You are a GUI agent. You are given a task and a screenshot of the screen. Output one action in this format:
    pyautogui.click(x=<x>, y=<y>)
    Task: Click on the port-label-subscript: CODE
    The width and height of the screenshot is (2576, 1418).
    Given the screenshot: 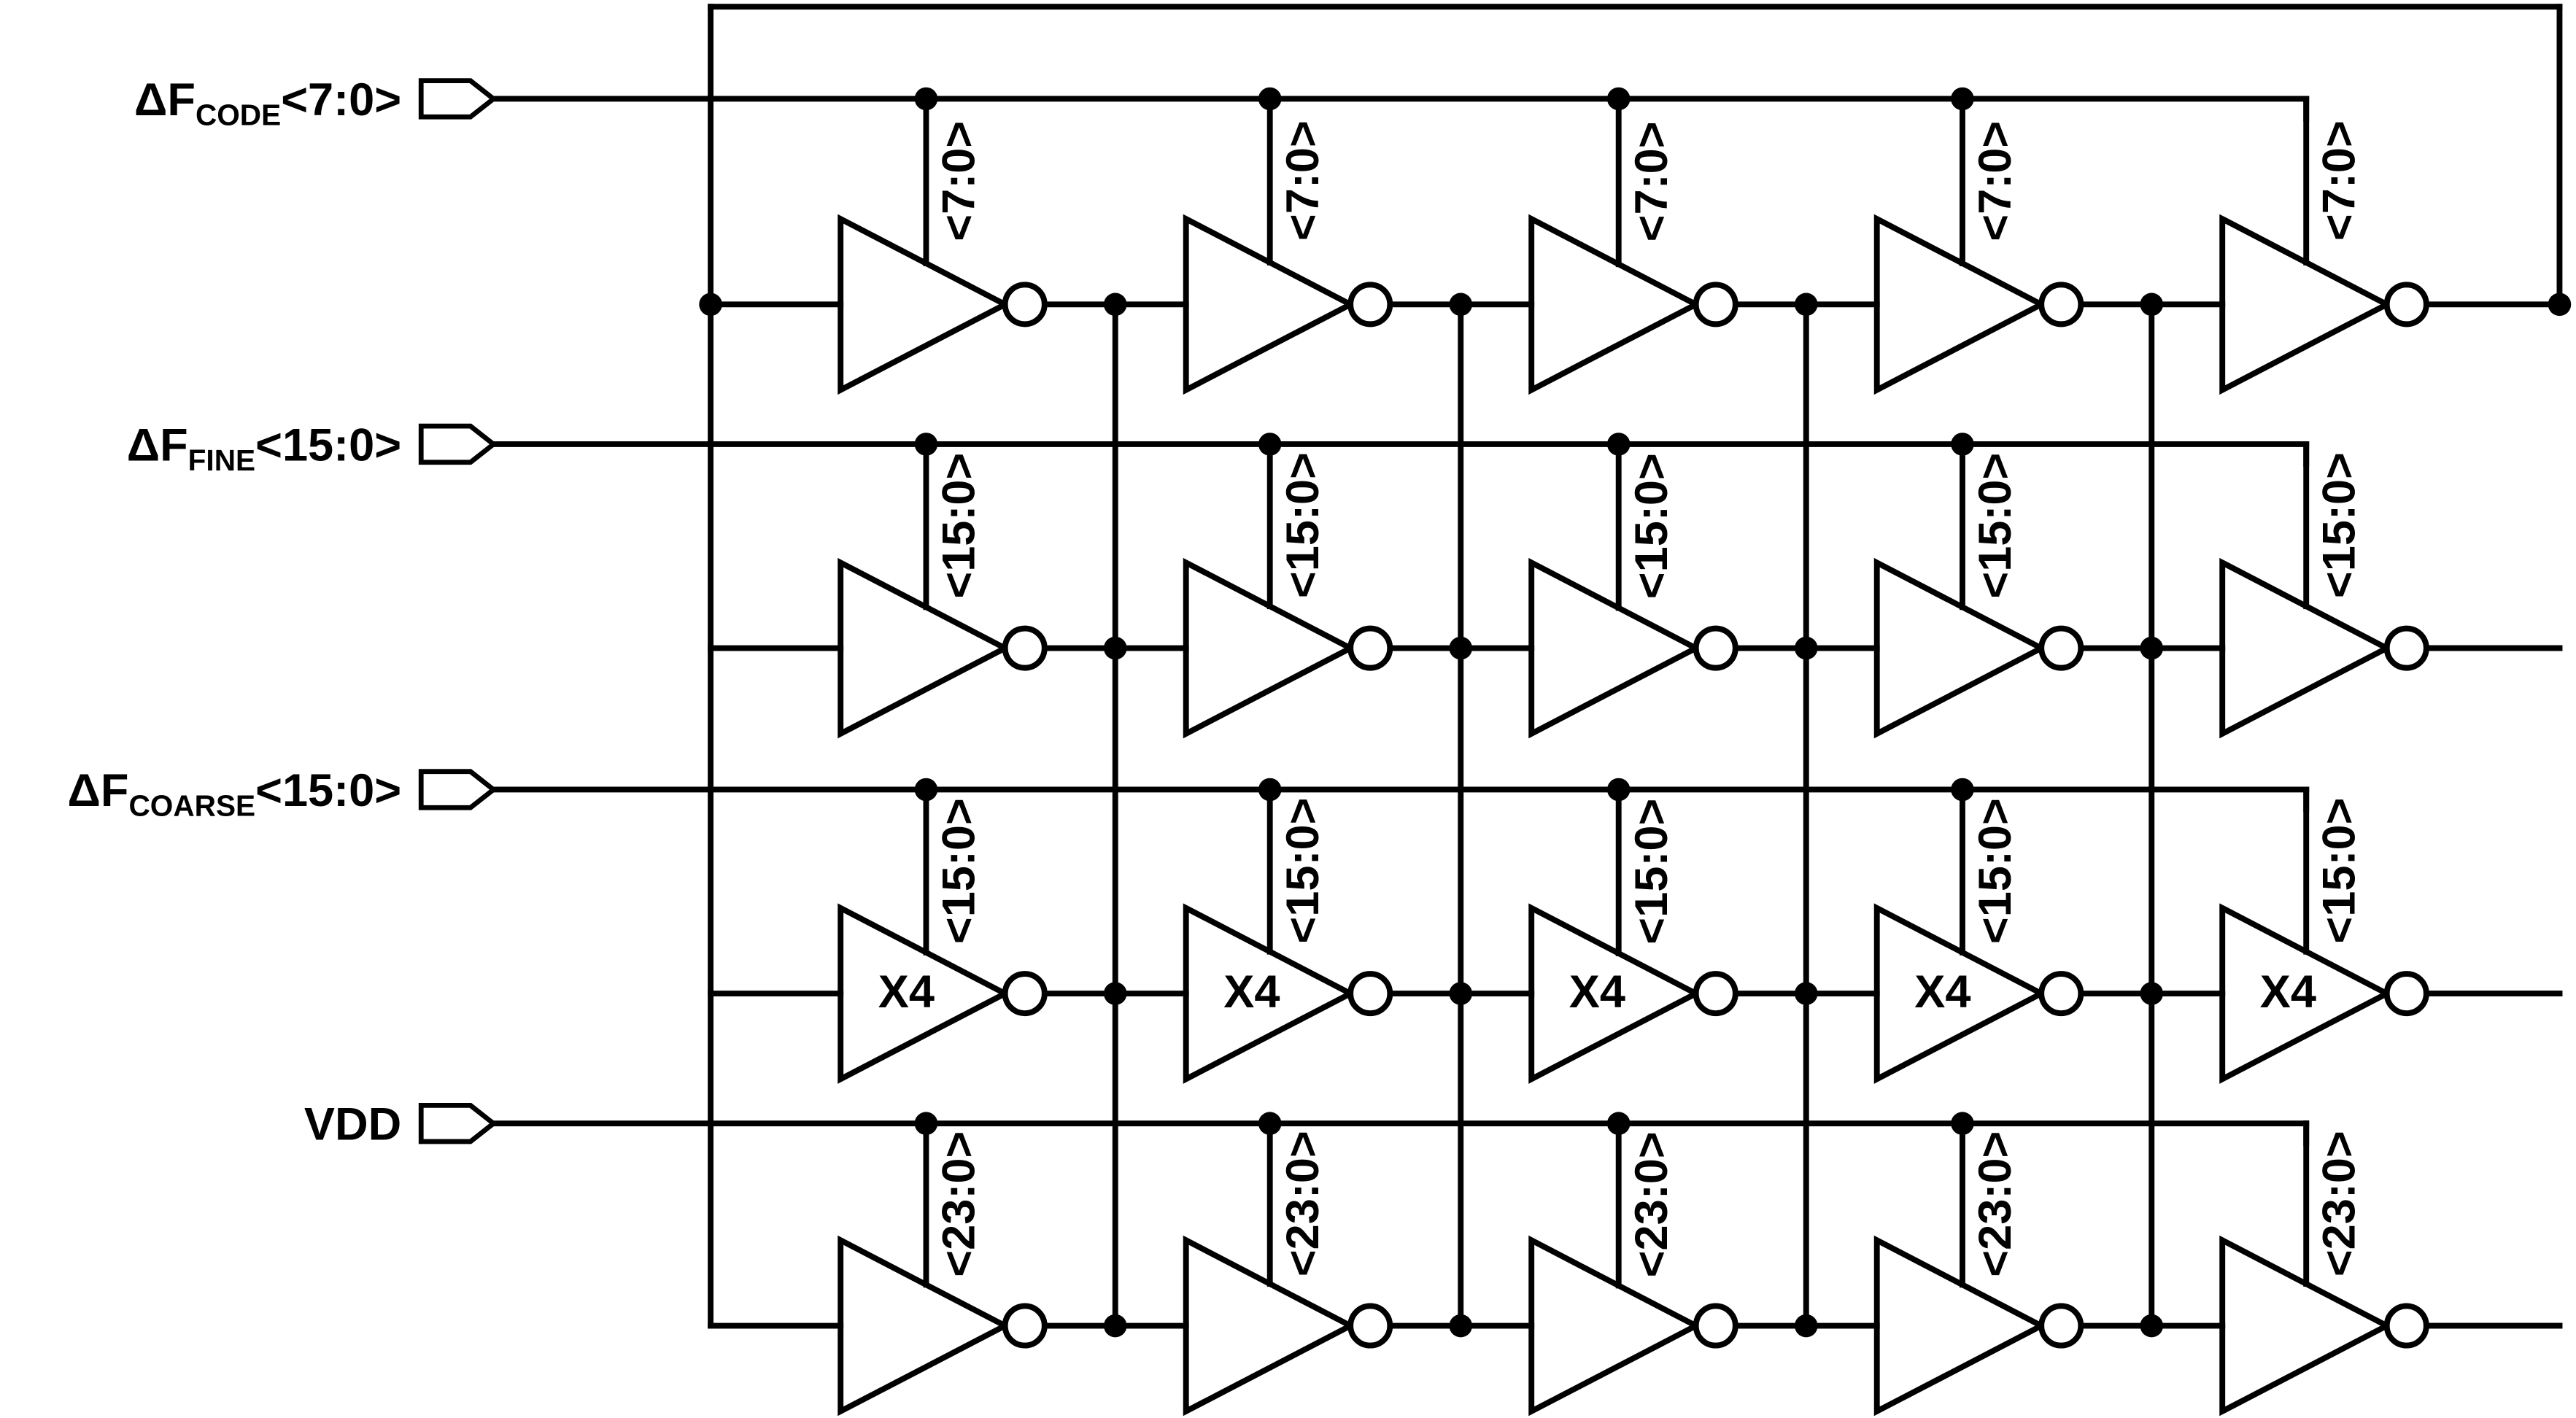 What is the action you would take?
    pyautogui.click(x=238, y=115)
    